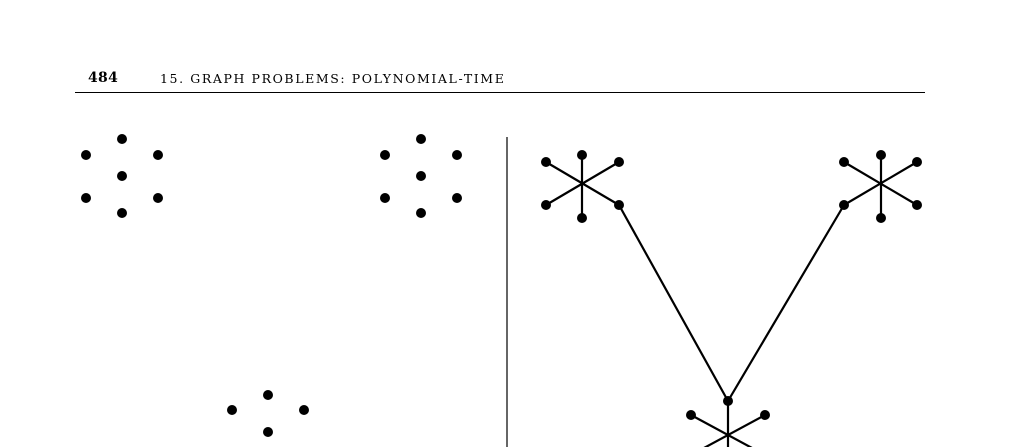 This screenshot has width=1024, height=447. Describe the element at coordinates (268, 413) in the screenshot. I see `vertex-cluster-bottom` at that location.